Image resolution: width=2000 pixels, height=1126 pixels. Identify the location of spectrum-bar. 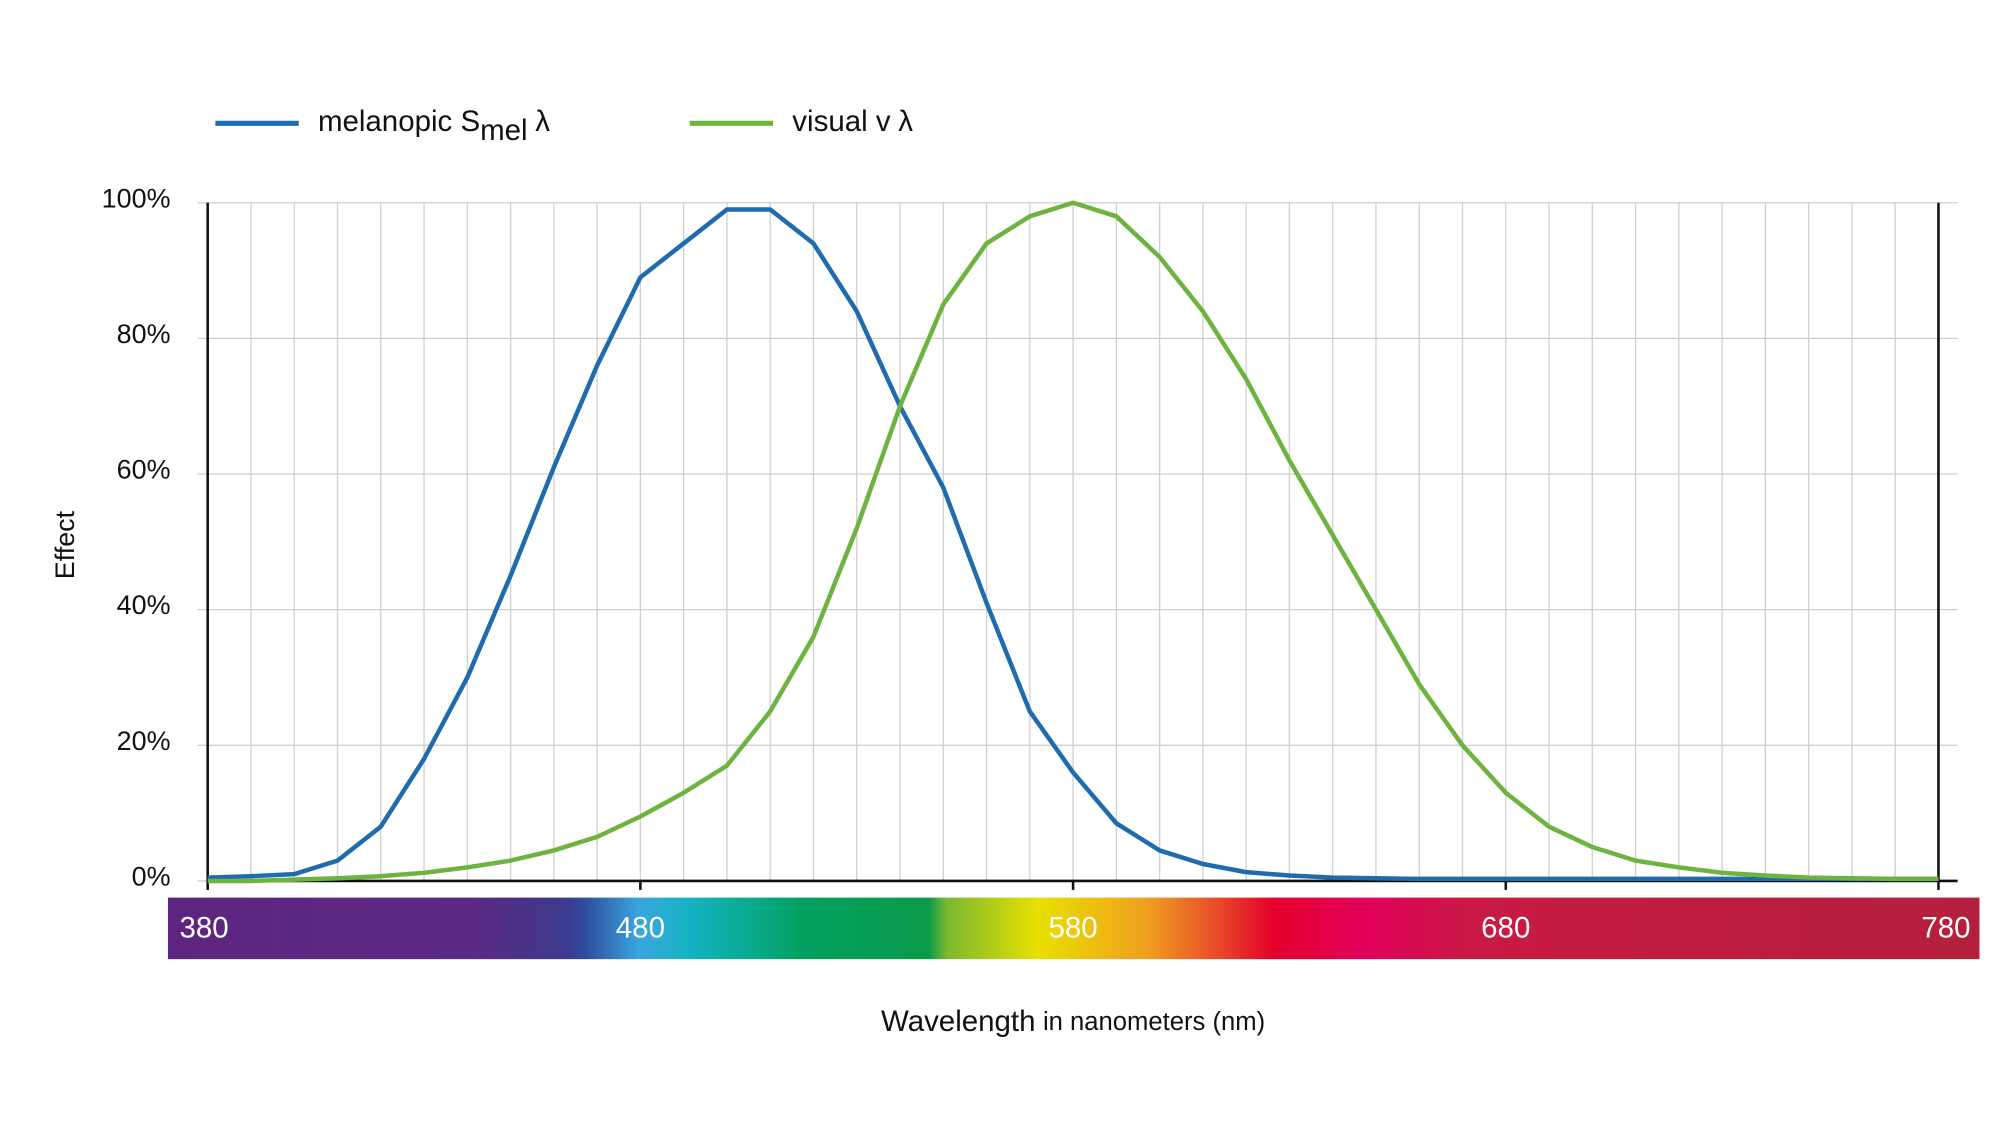
(1073, 928).